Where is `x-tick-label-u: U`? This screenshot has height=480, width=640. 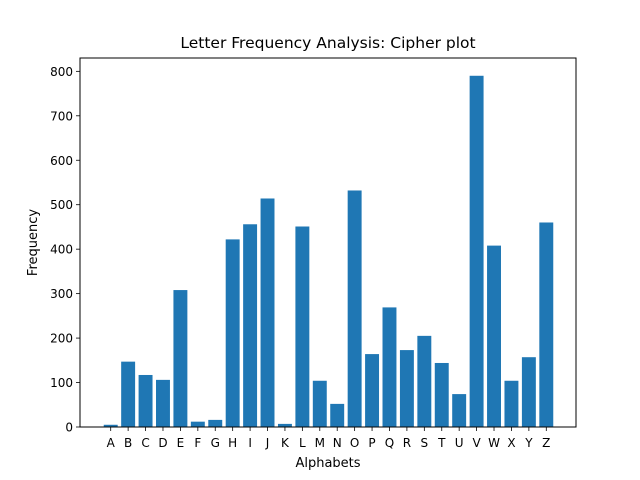 x-tick-label-u: U is located at coordinates (459, 443).